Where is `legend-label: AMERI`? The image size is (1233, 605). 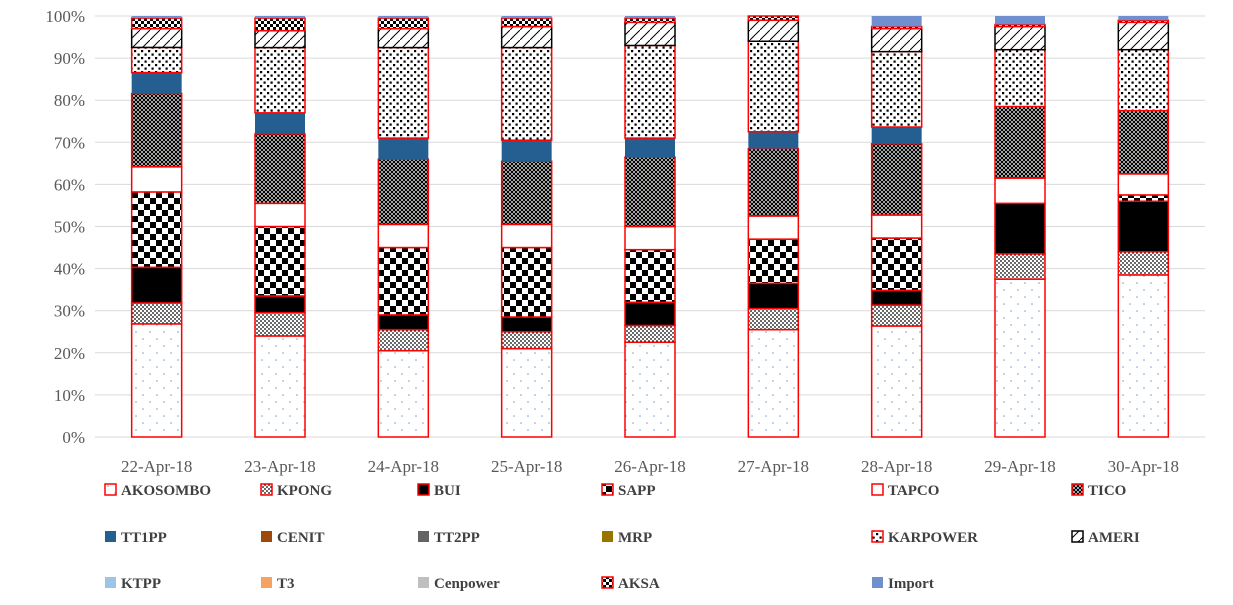 legend-label: AMERI is located at coordinates (1114, 538).